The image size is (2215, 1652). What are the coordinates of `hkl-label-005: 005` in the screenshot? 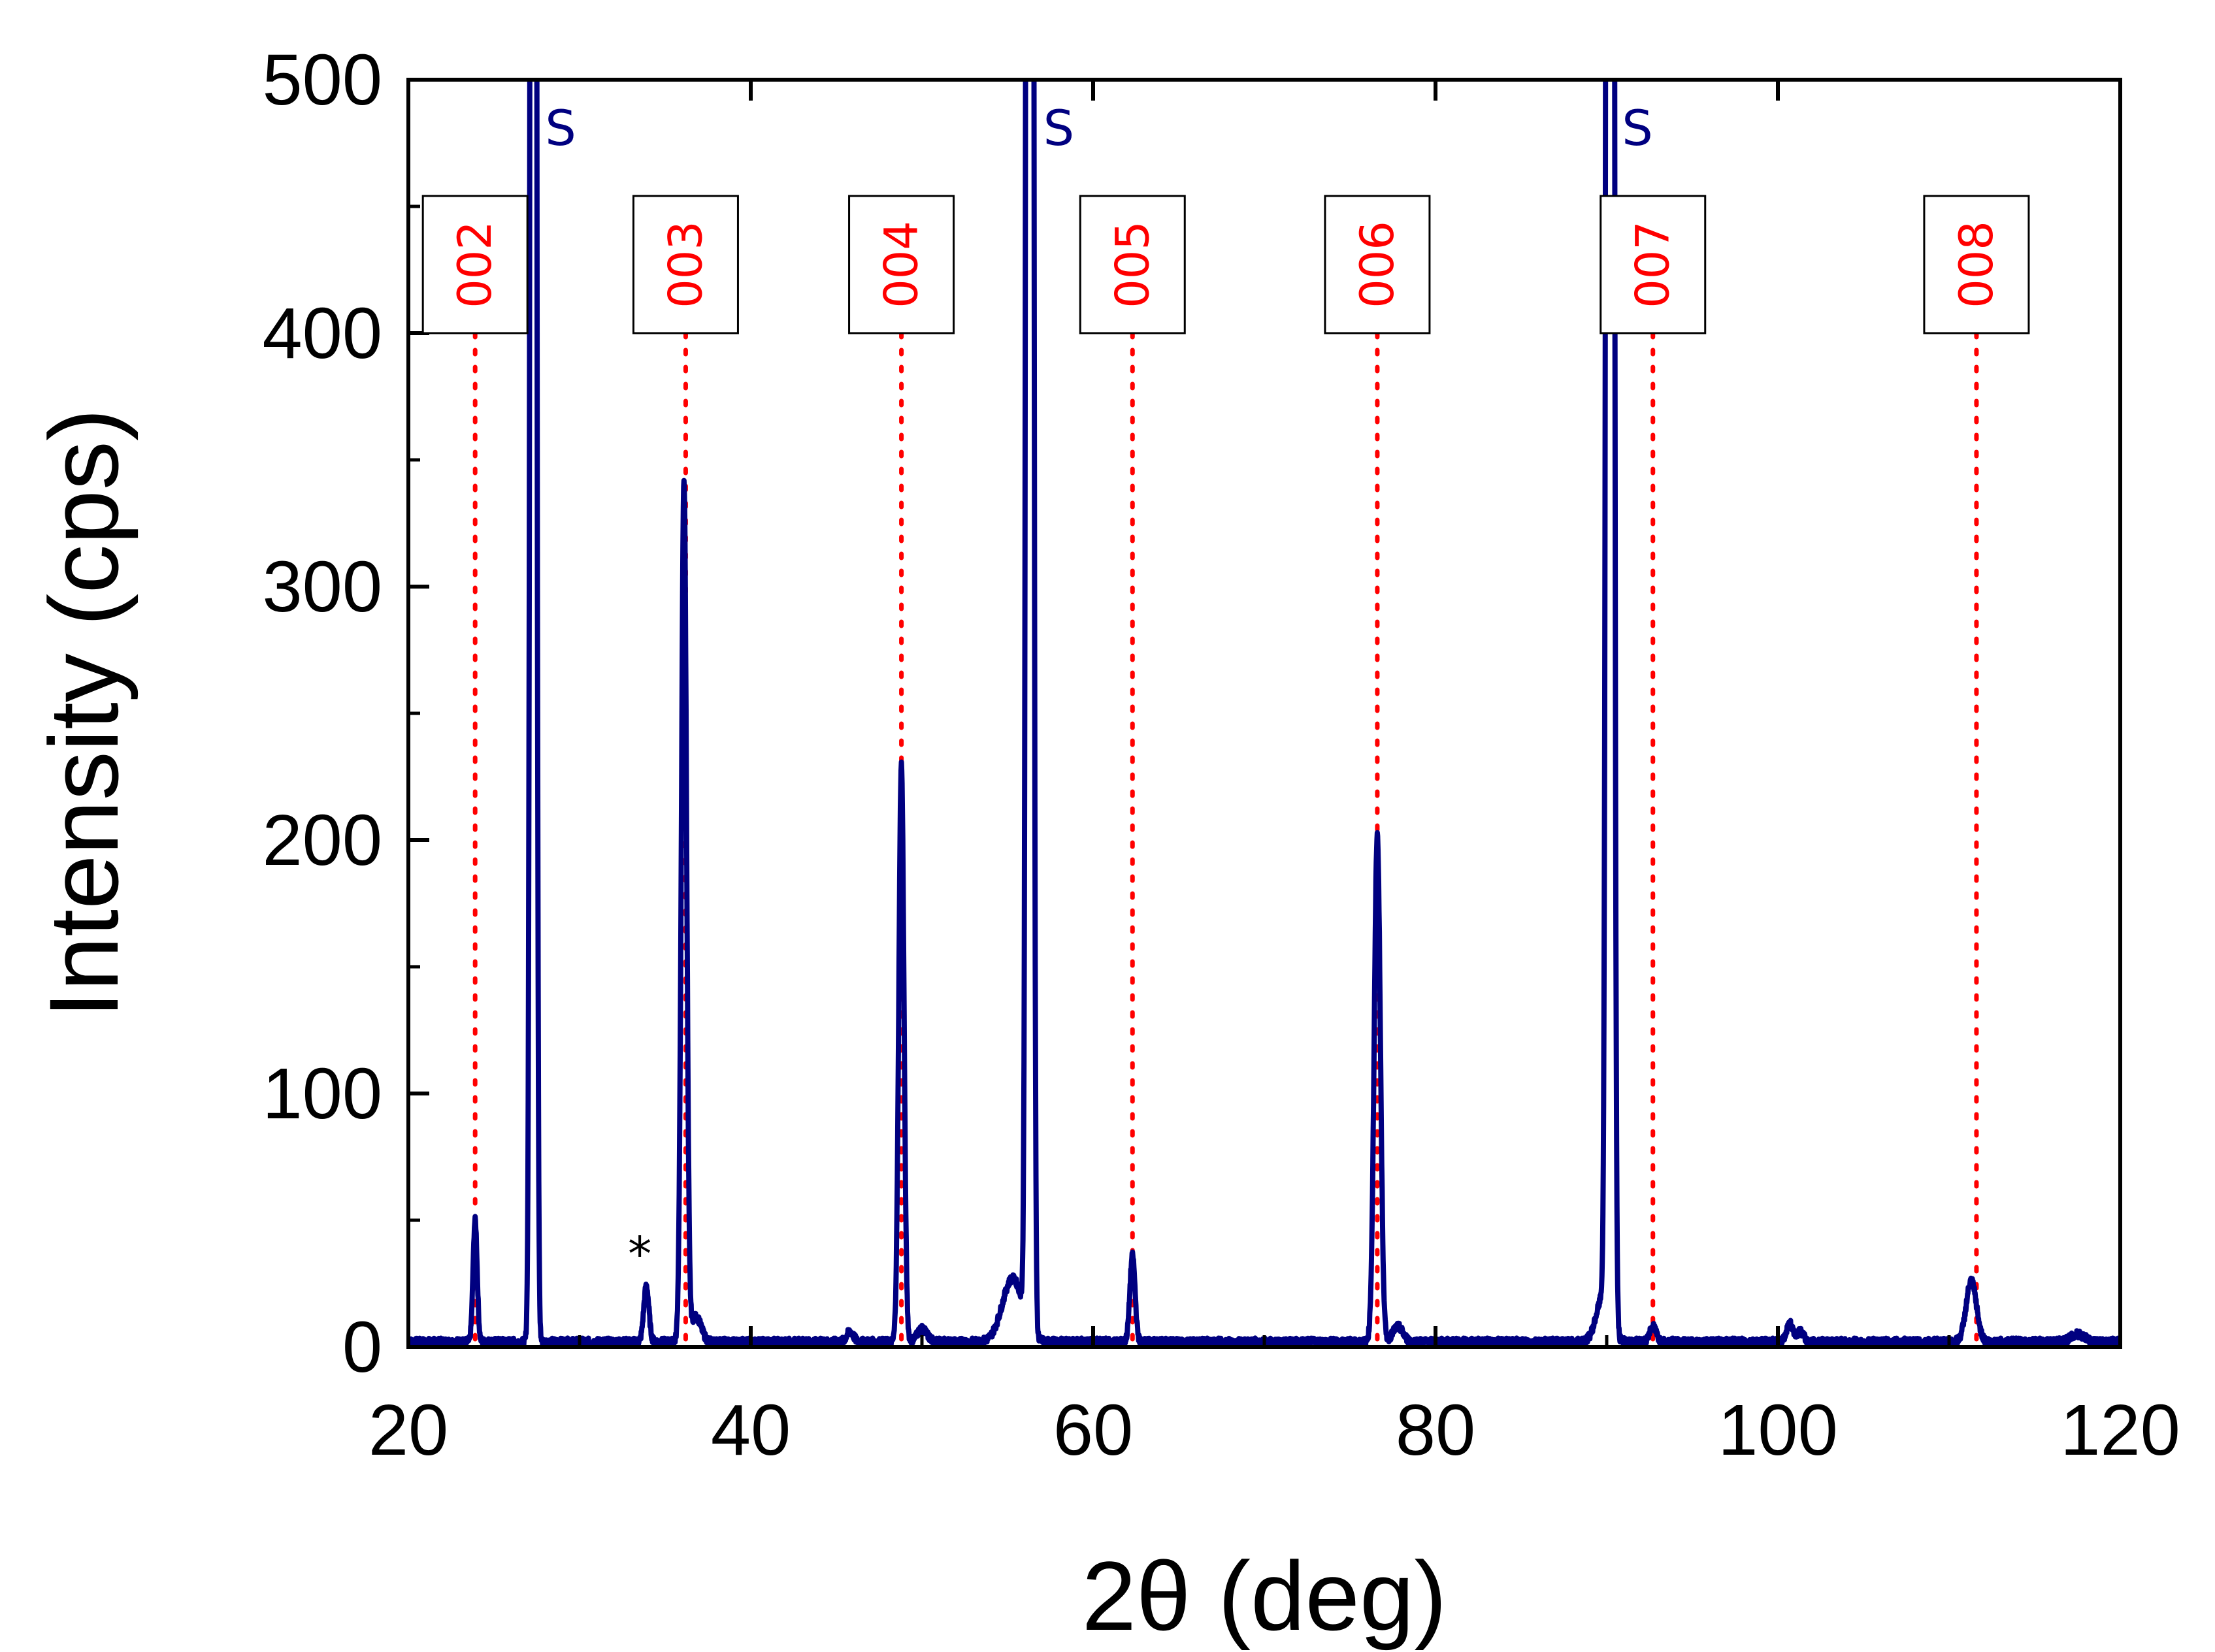 It's located at (1133, 264).